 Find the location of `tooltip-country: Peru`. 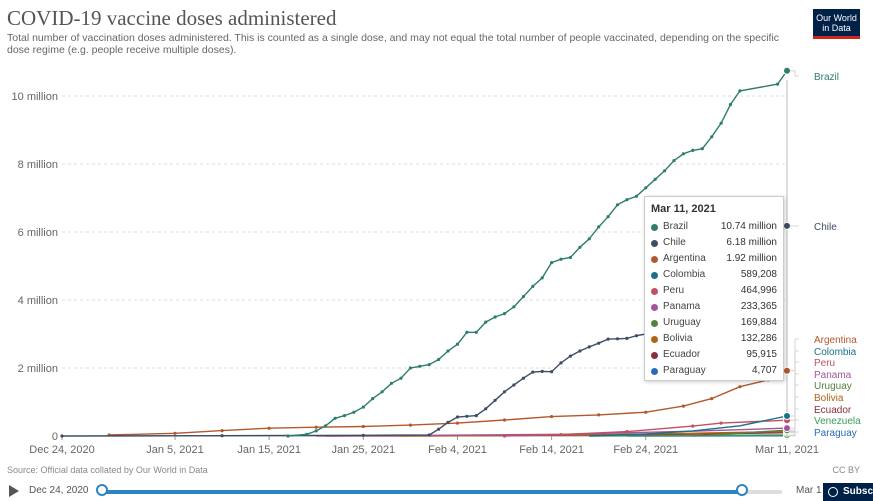

tooltip-country: Peru is located at coordinates (674, 290).